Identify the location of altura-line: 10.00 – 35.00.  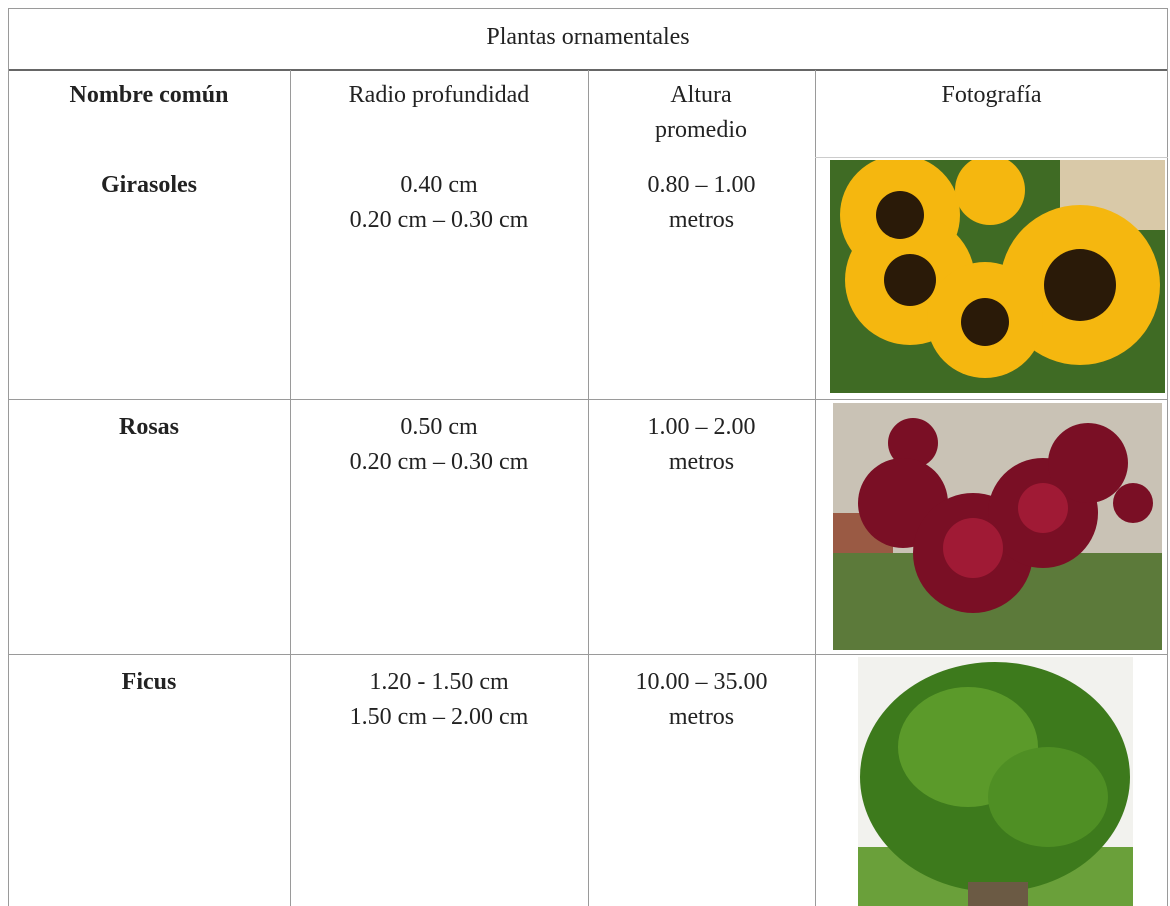
(701, 682).